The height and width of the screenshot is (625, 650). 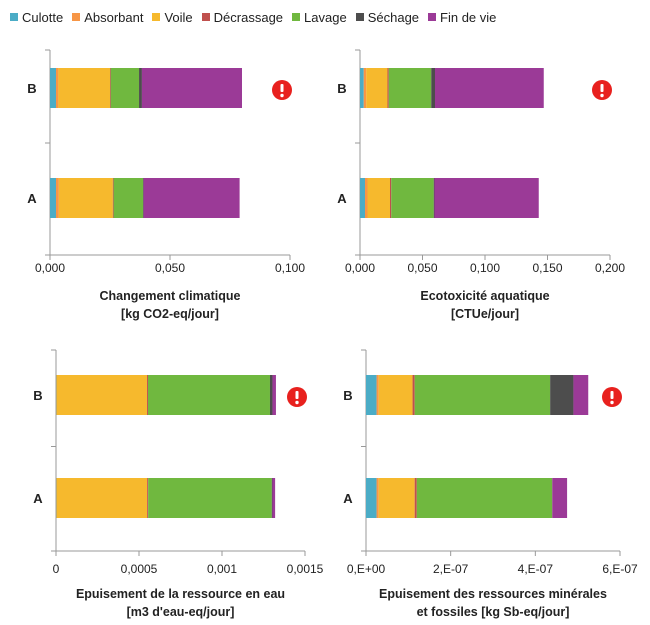 I want to click on legend-item: Culotte, so click(x=36, y=17).